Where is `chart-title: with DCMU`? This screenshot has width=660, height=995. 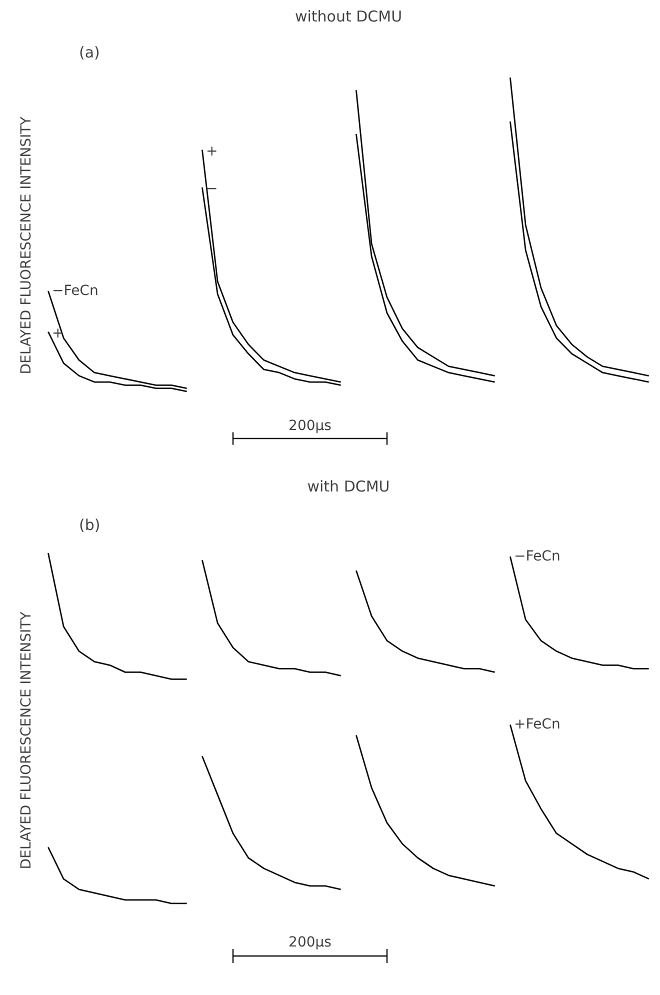
chart-title: with DCMU is located at coordinates (348, 487).